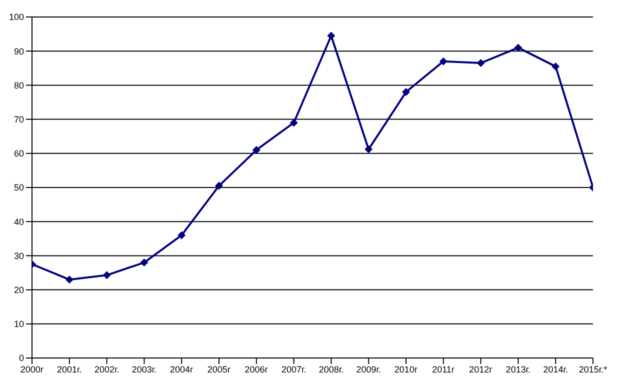  What do you see at coordinates (19, 85) in the screenshot?
I see `y-tick-label: 80` at bounding box center [19, 85].